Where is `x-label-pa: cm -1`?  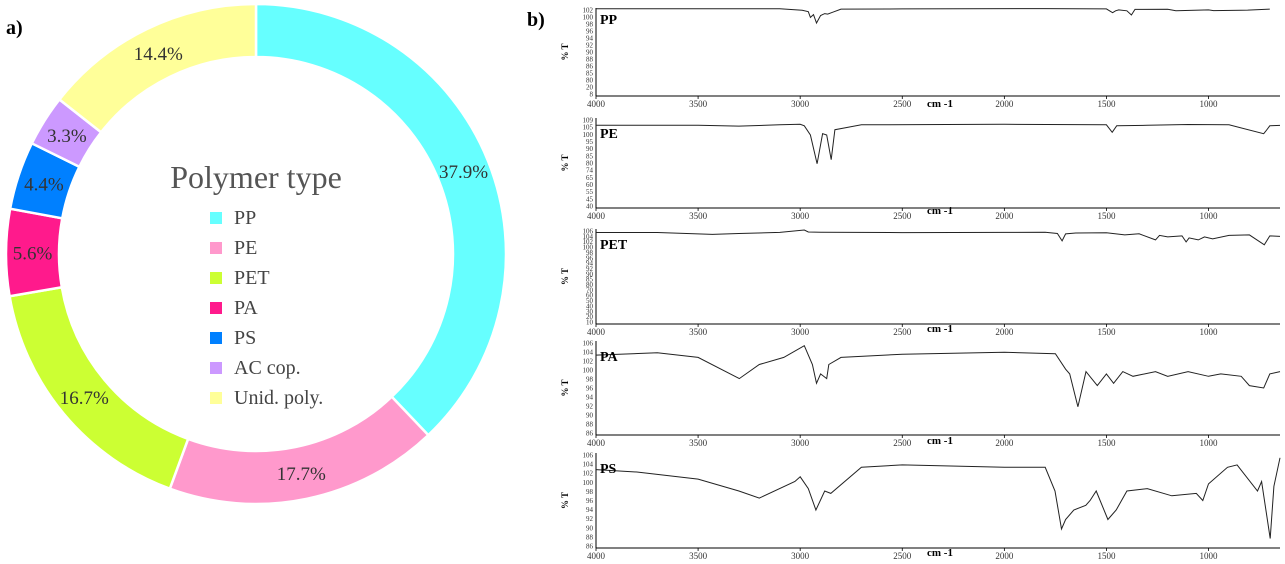 x-label-pa: cm -1 is located at coordinates (940, 441).